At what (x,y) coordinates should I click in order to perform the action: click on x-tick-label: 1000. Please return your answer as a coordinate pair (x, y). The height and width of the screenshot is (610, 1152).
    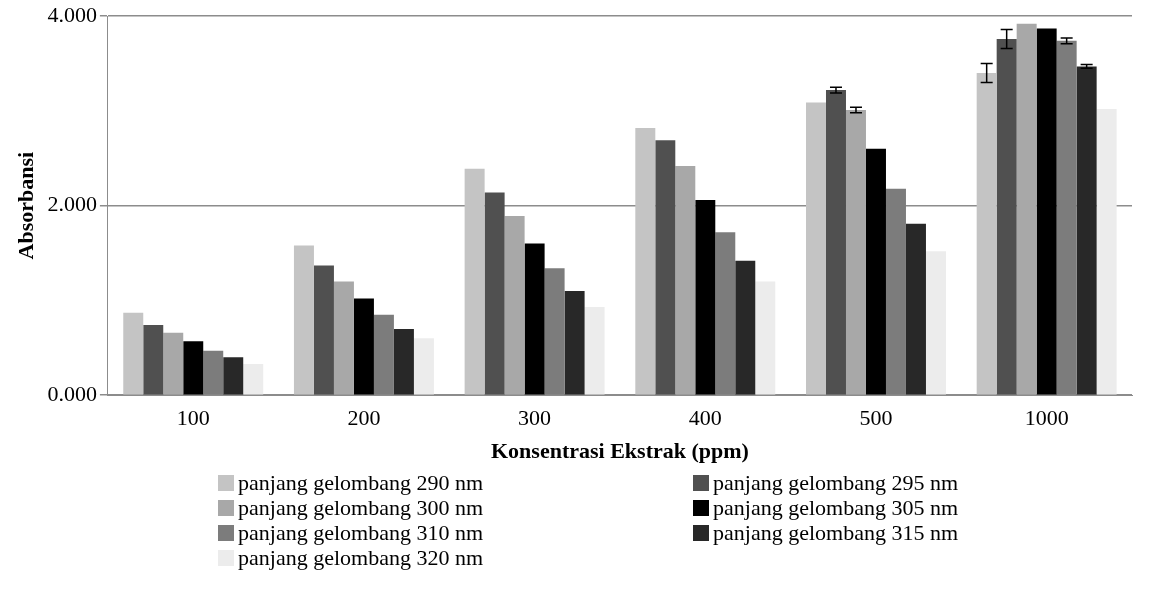
    Looking at the image, I should click on (1046, 418).